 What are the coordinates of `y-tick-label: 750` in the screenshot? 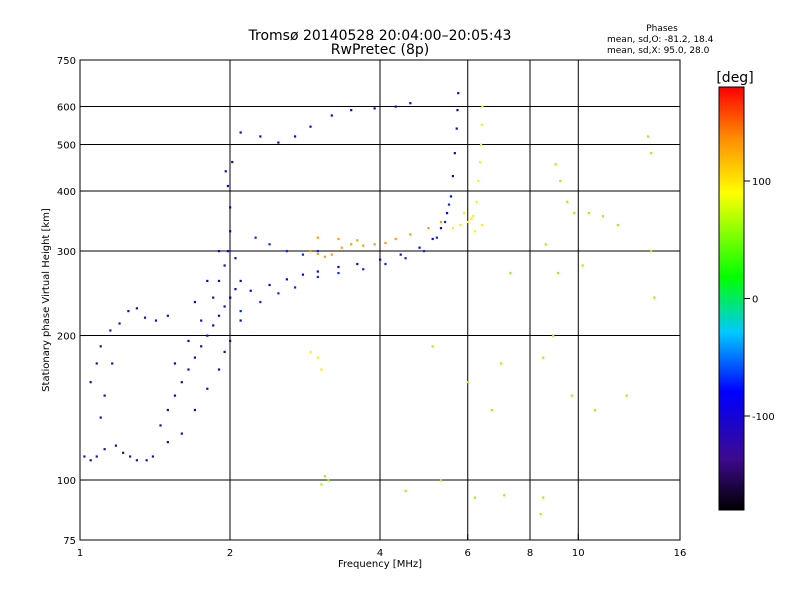 It's located at (66, 61).